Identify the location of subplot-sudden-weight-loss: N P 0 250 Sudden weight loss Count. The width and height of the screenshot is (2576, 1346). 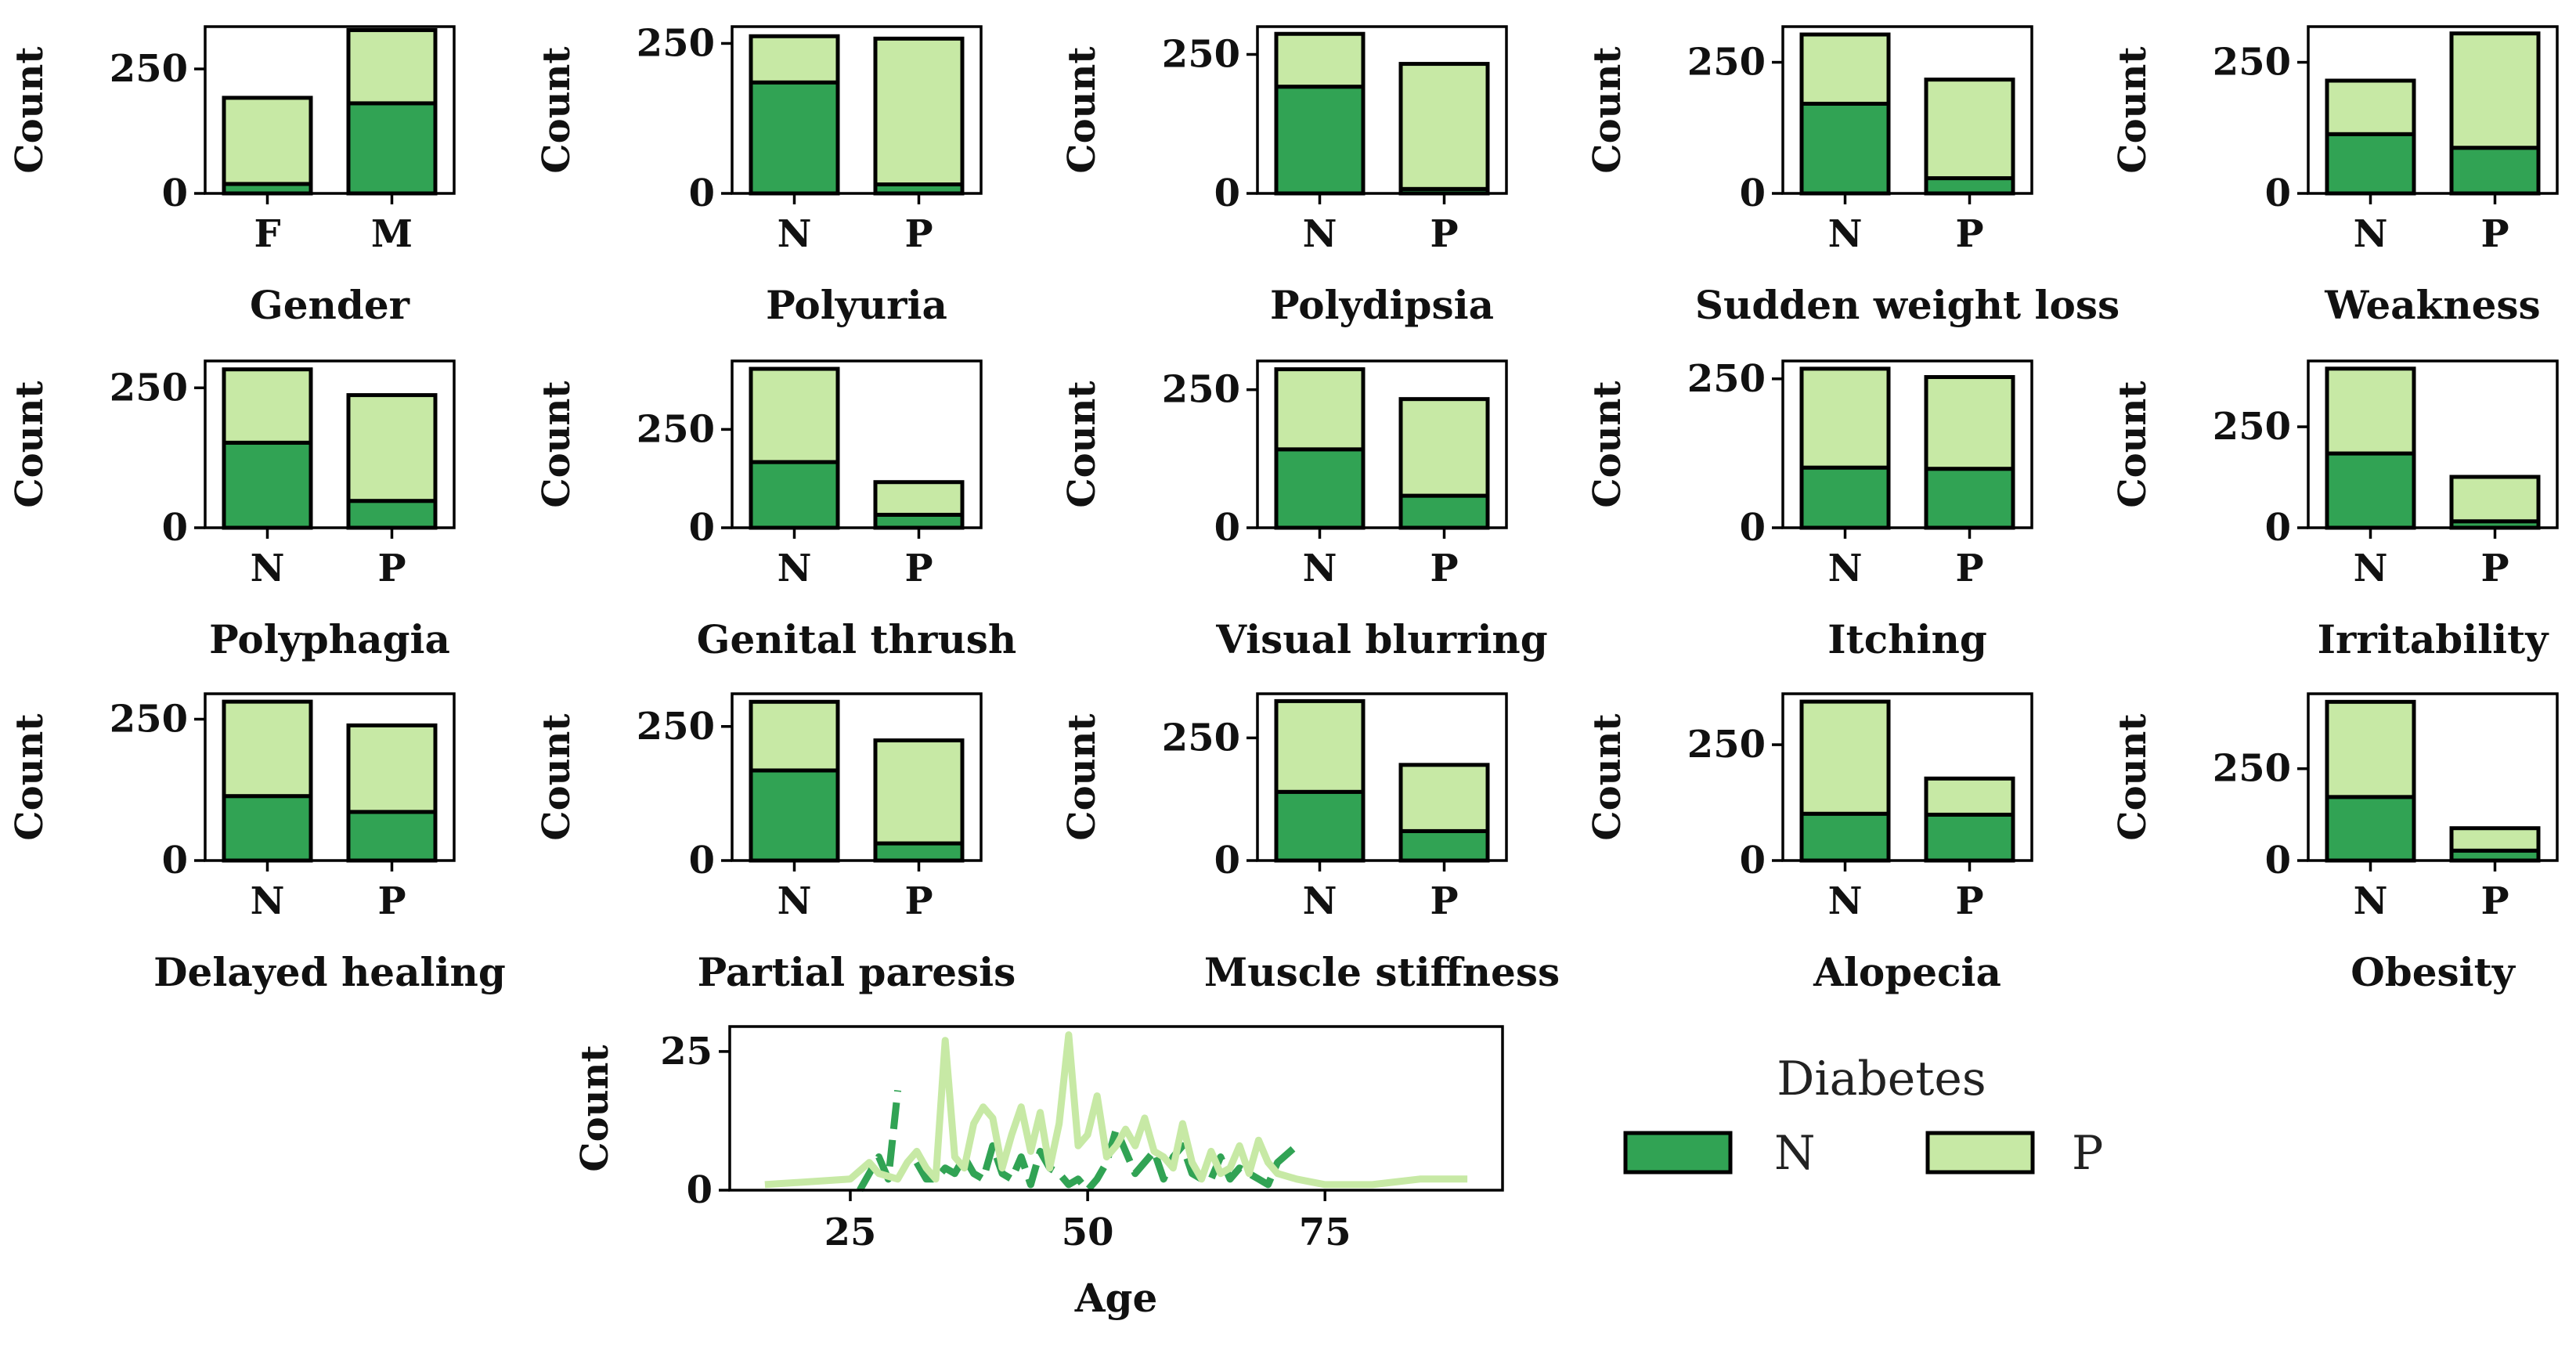
(1853, 176).